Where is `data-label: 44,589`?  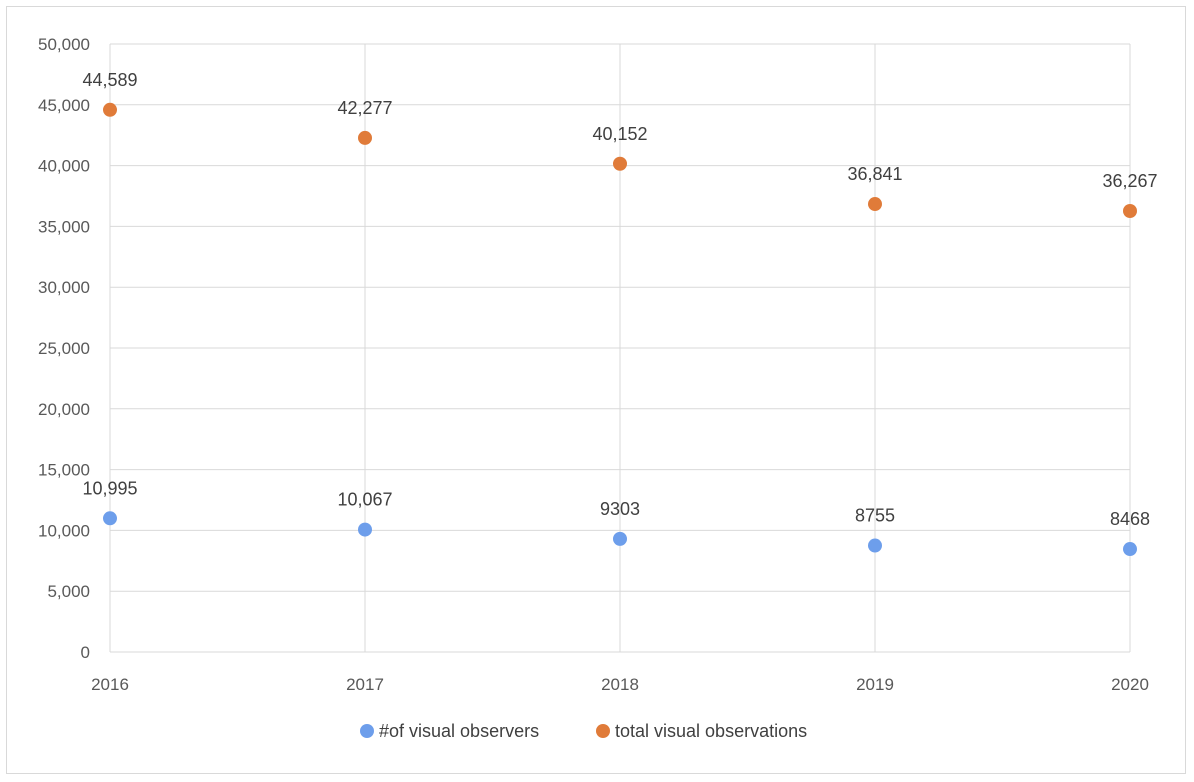
data-label: 44,589 is located at coordinates (109, 80).